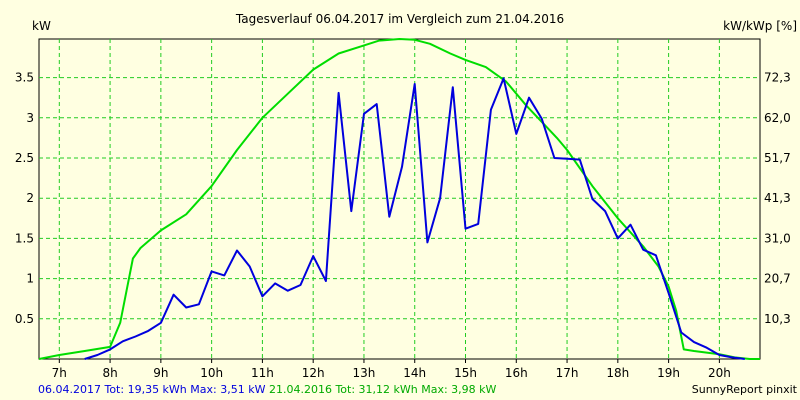  I want to click on y-left-tick-label: 1, so click(30, 279).